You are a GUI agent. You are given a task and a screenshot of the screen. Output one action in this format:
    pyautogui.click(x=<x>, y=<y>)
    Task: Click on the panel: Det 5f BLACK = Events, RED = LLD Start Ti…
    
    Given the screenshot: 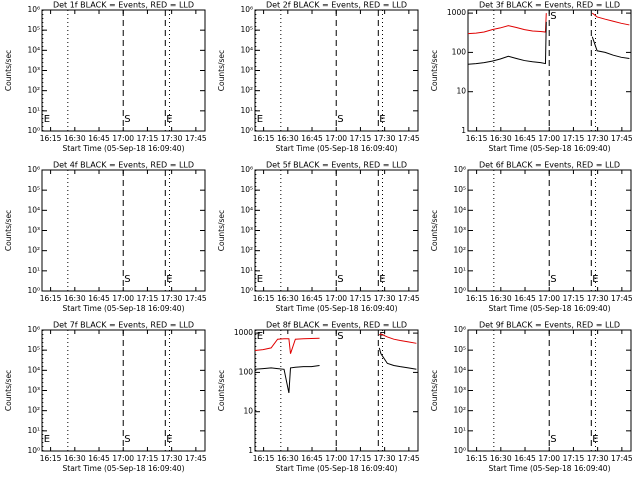 What is the action you would take?
    pyautogui.click(x=318, y=237)
    